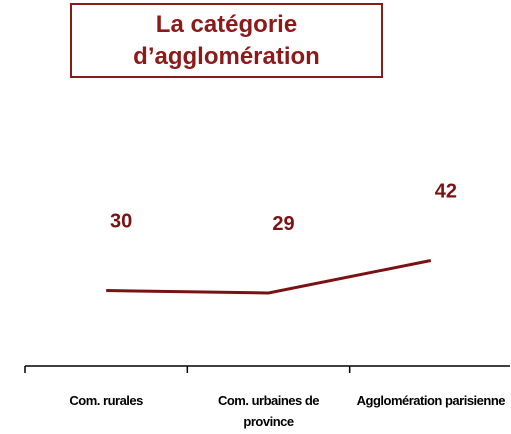 The width and height of the screenshot is (511, 434). What do you see at coordinates (268, 411) in the screenshot?
I see `x-tick-label: Com. urbaines de province` at bounding box center [268, 411].